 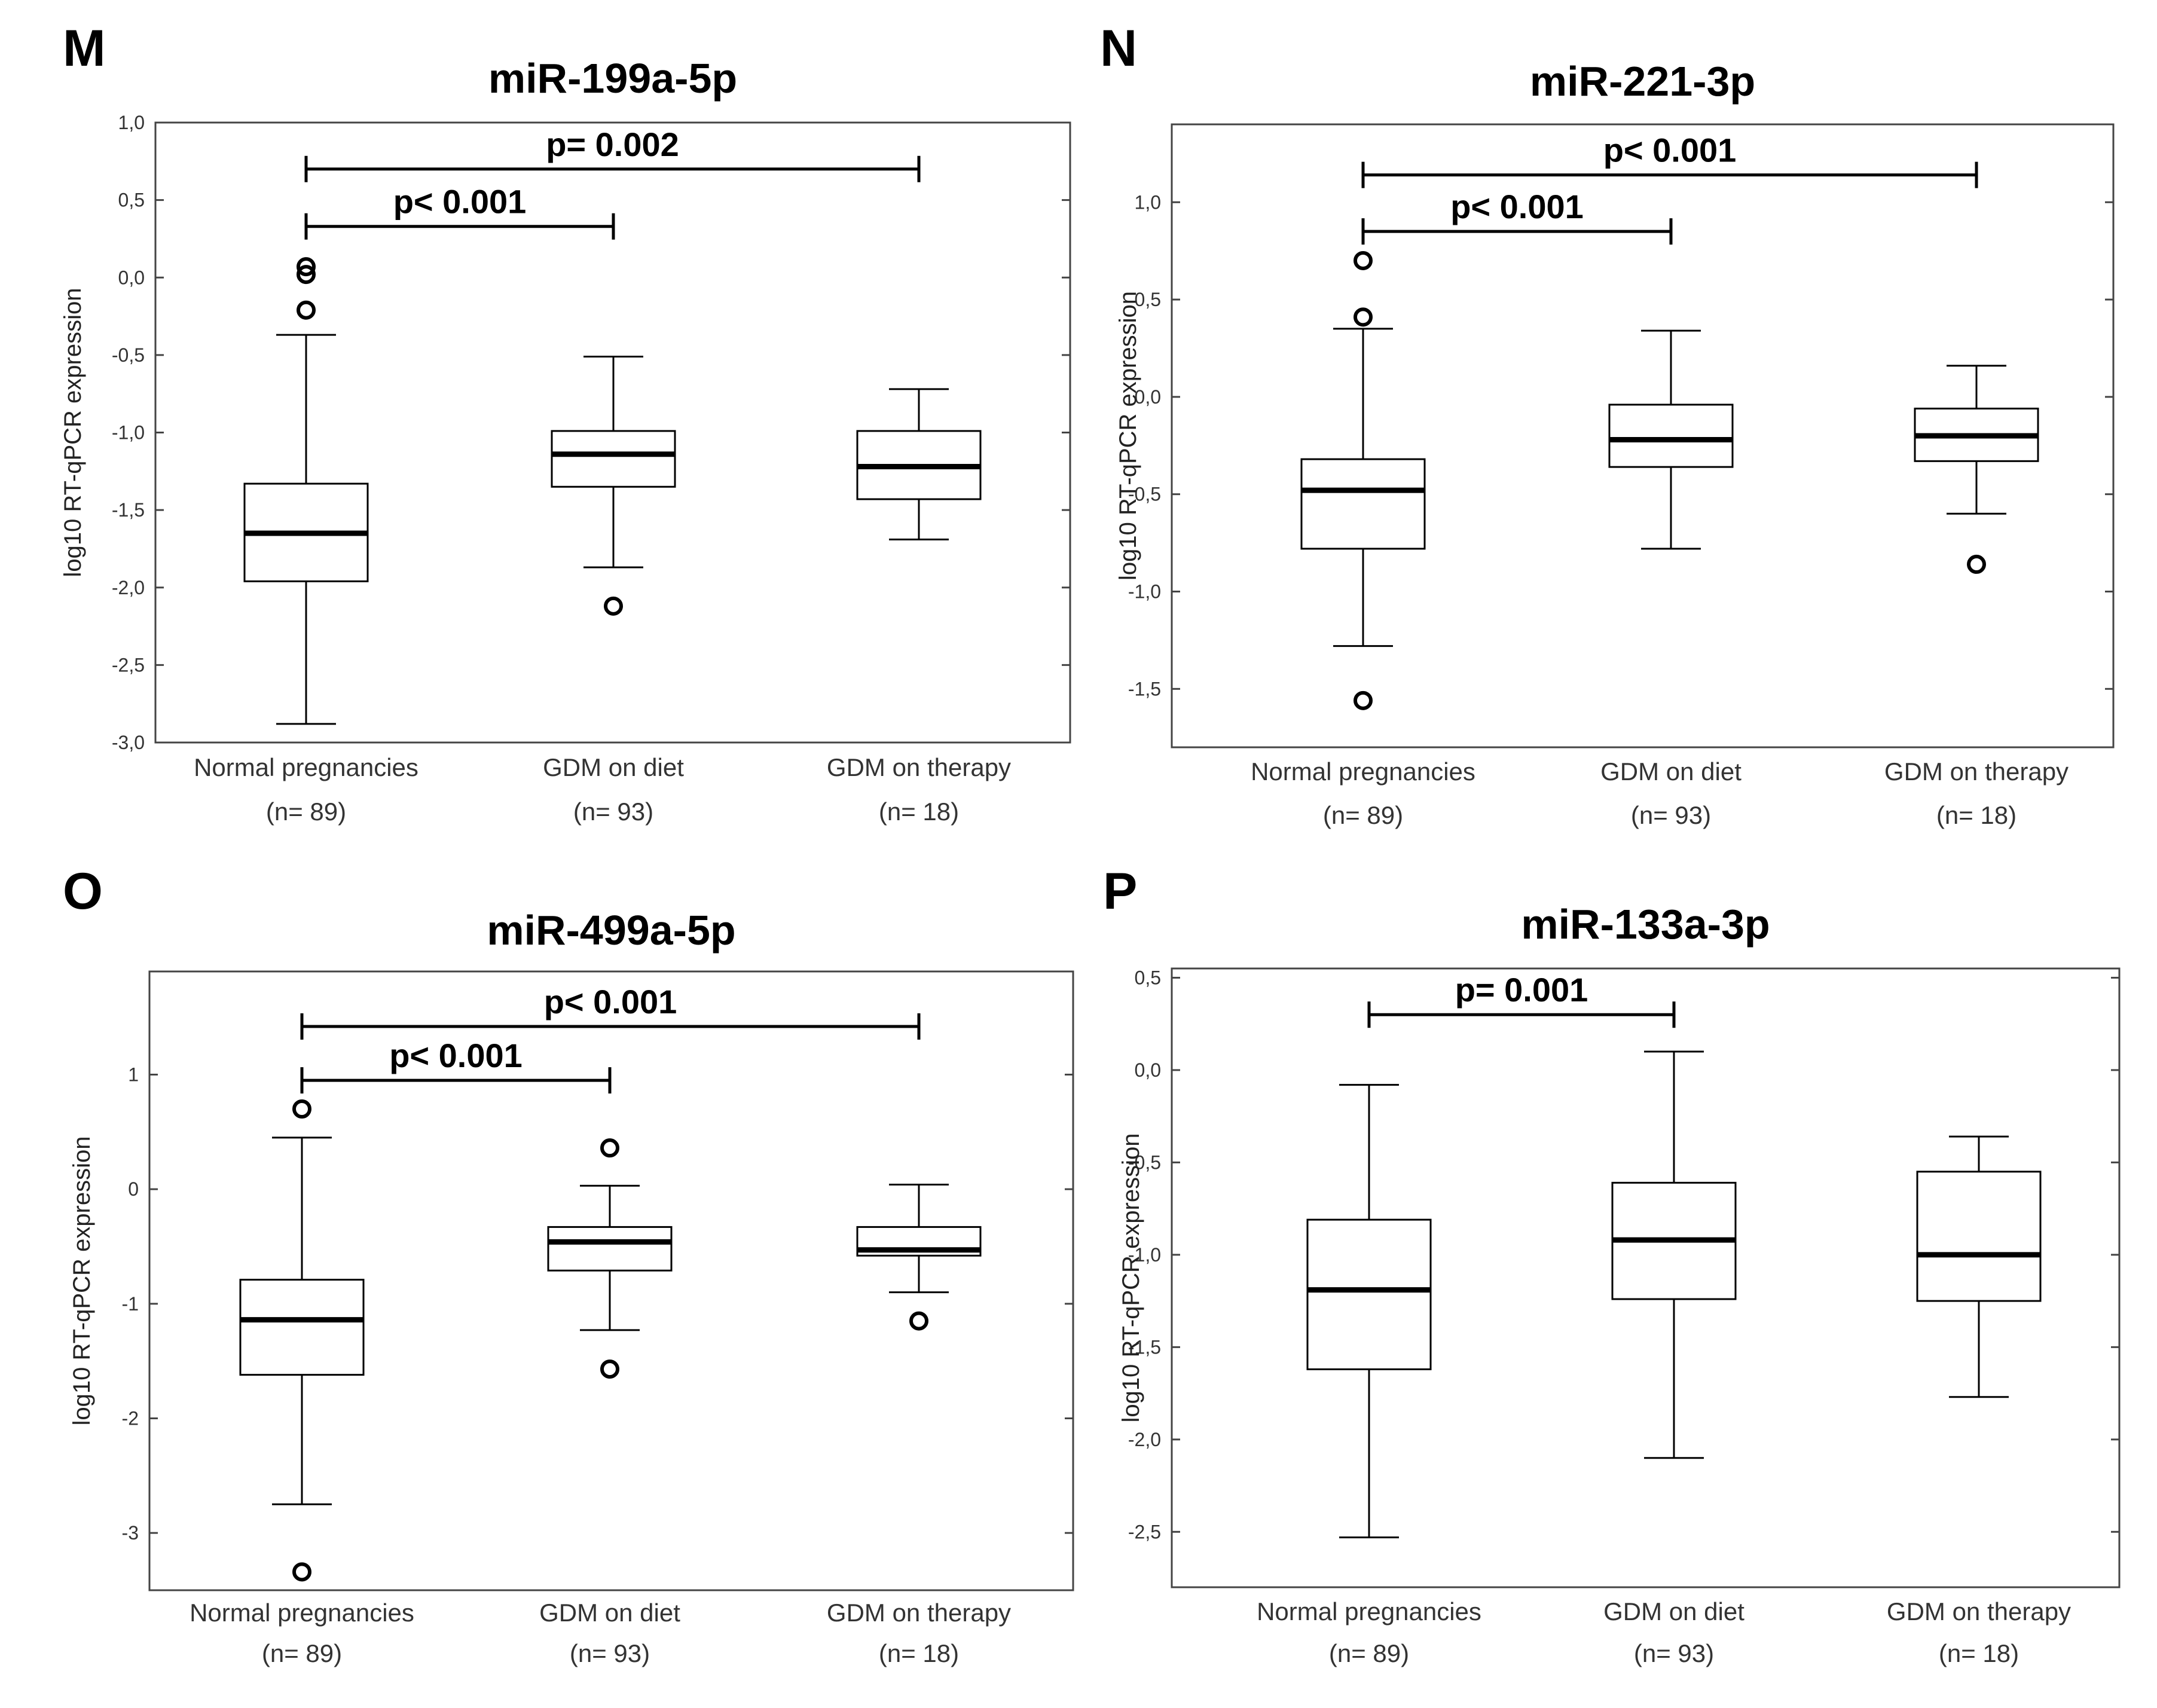 What do you see at coordinates (1642, 81) in the screenshot?
I see `chart-title: miR-221-3p` at bounding box center [1642, 81].